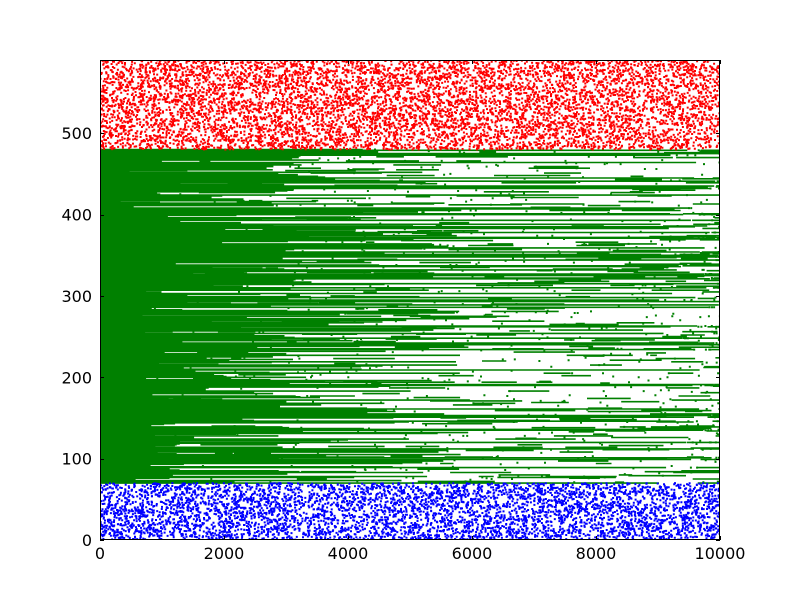  What do you see at coordinates (100, 553) in the screenshot?
I see `x-tick-label: 0` at bounding box center [100, 553].